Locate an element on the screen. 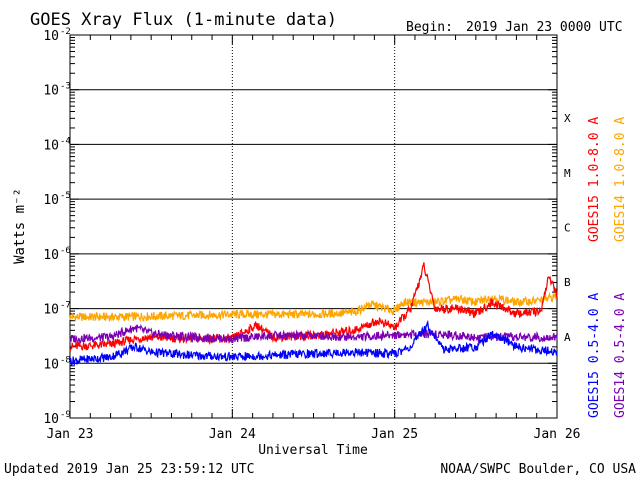 The width and height of the screenshot is (640, 480). flare-class-labels: X M C B A is located at coordinates (567, 228).